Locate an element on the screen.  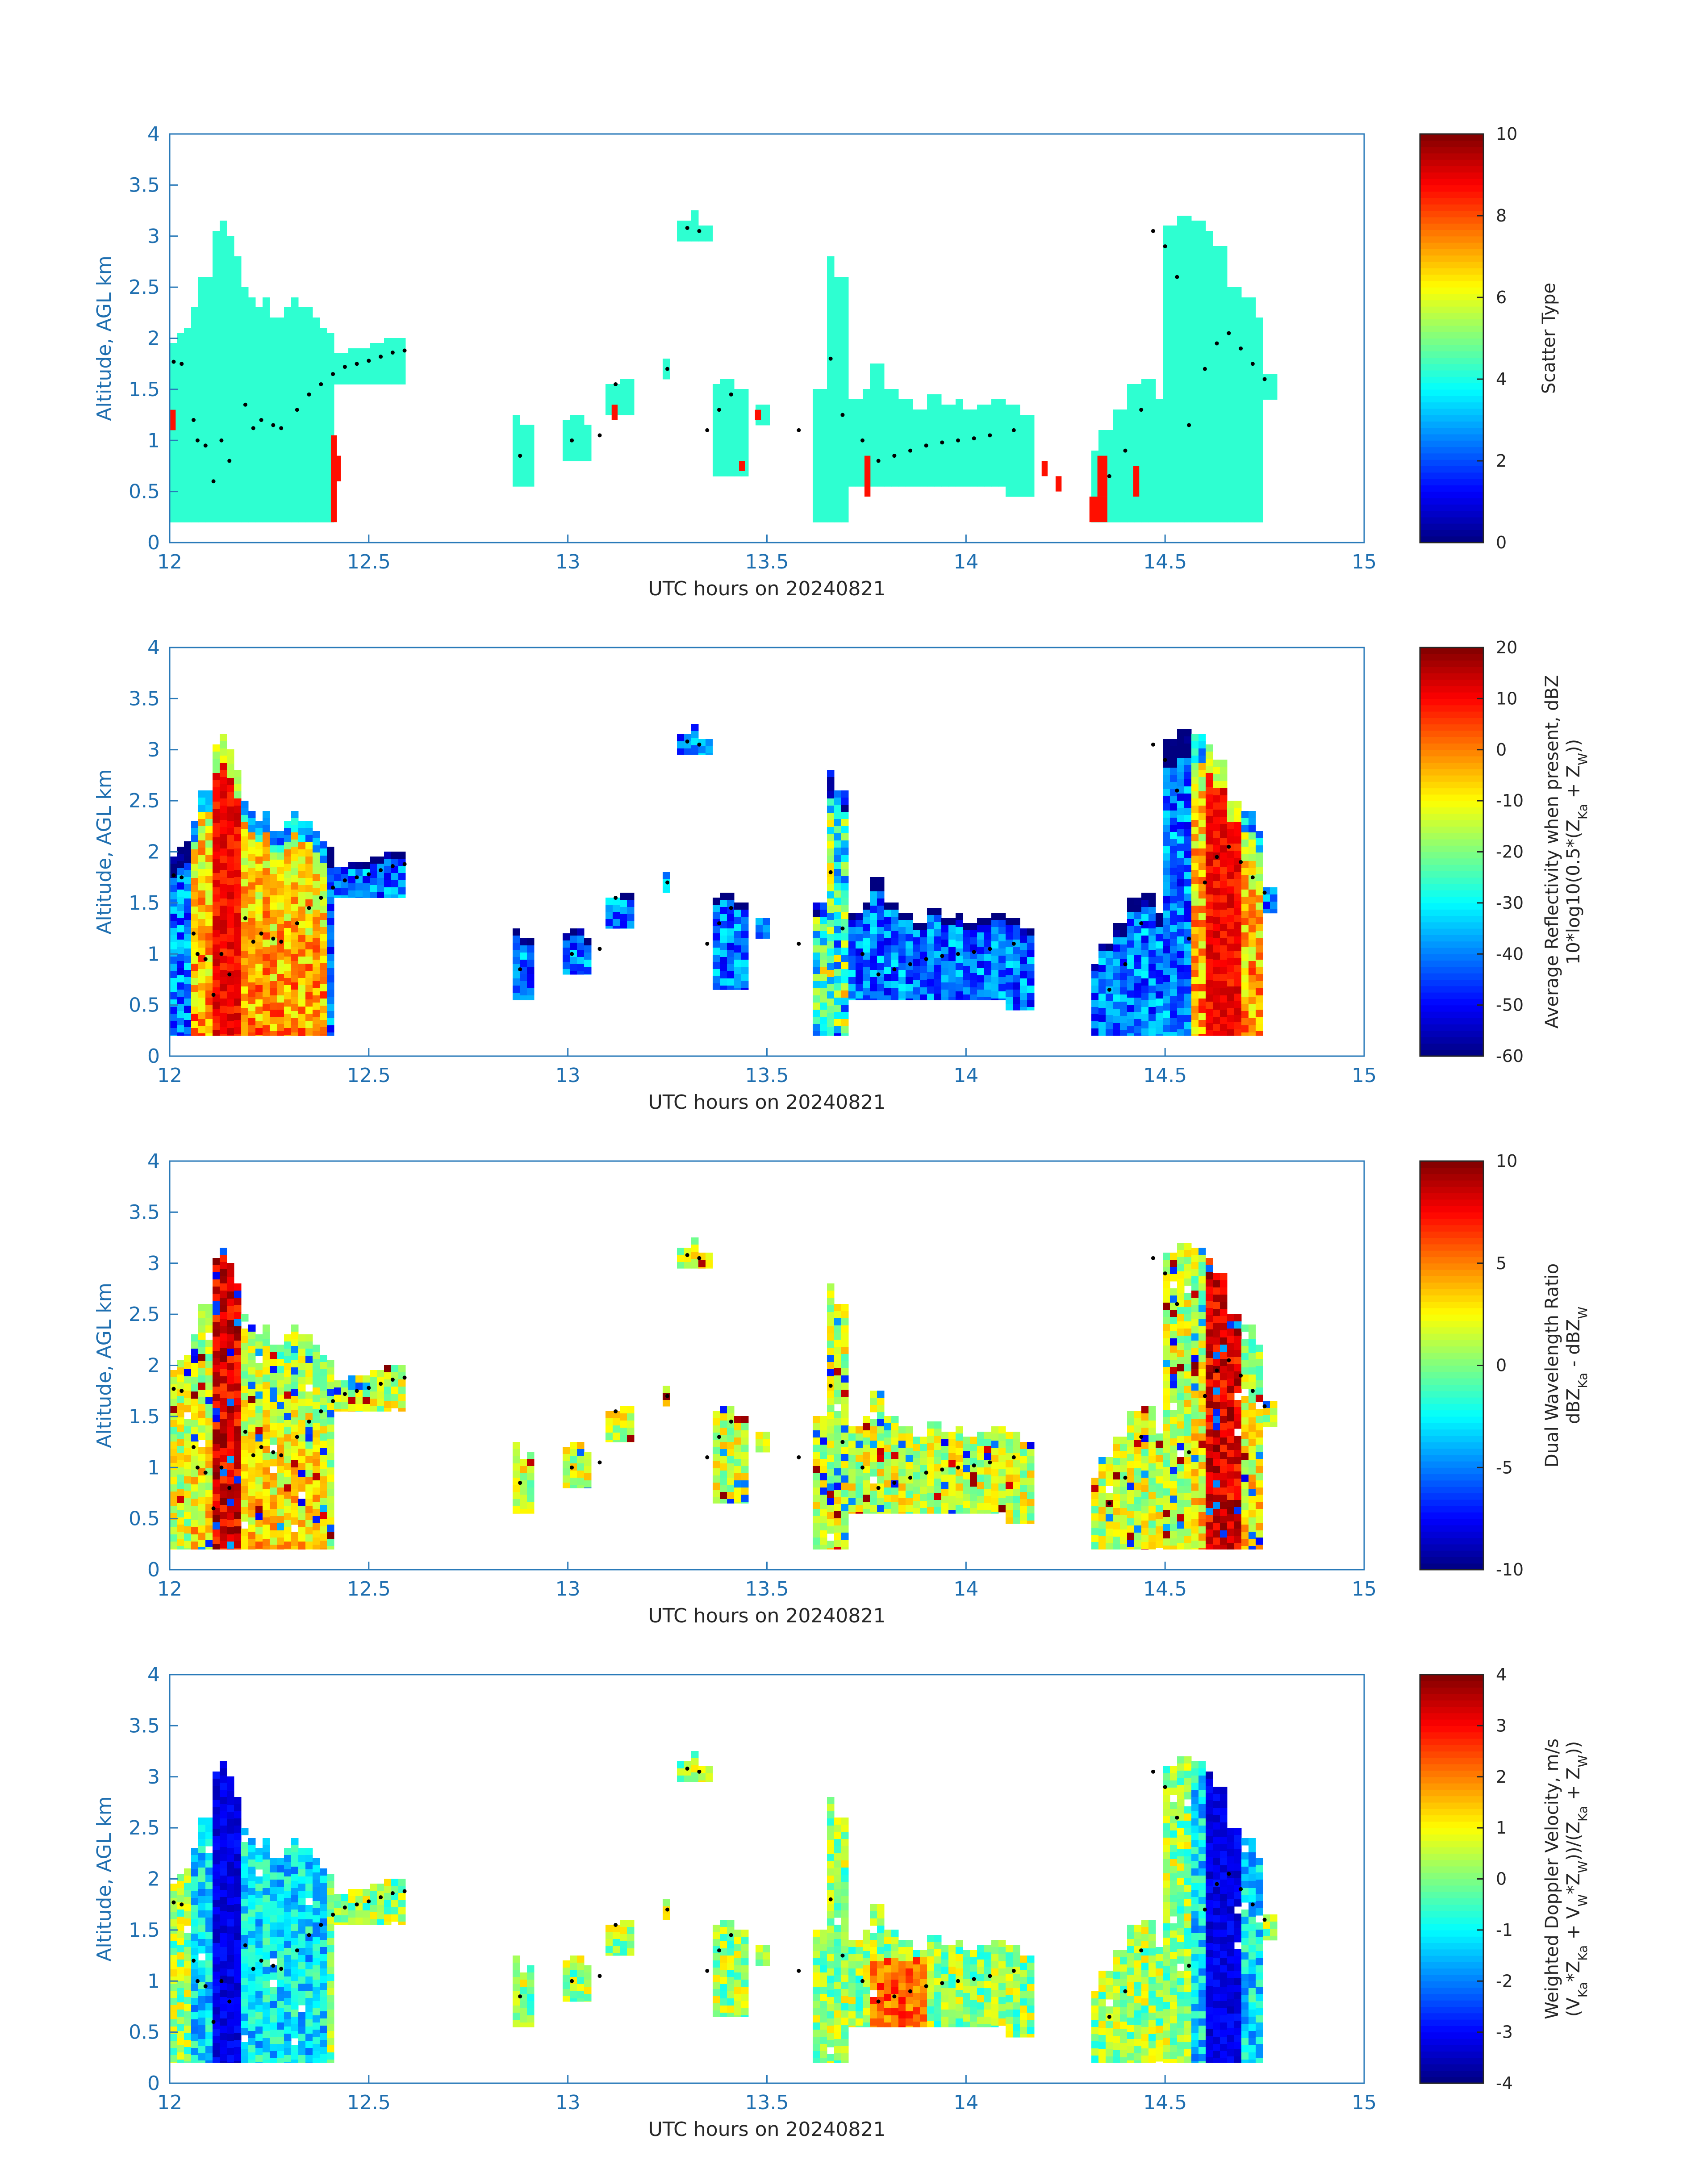
scatter-type-patch is located at coordinates (614, 412).